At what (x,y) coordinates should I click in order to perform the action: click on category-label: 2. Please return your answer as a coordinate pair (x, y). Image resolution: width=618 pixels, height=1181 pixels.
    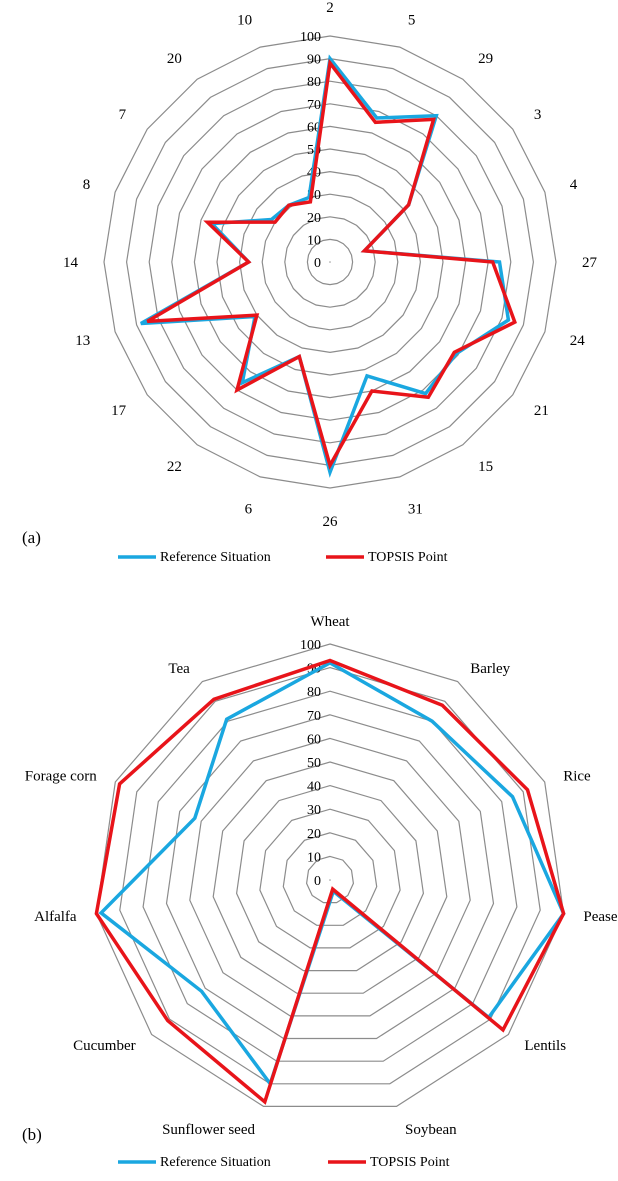
    Looking at the image, I should click on (330, 8).